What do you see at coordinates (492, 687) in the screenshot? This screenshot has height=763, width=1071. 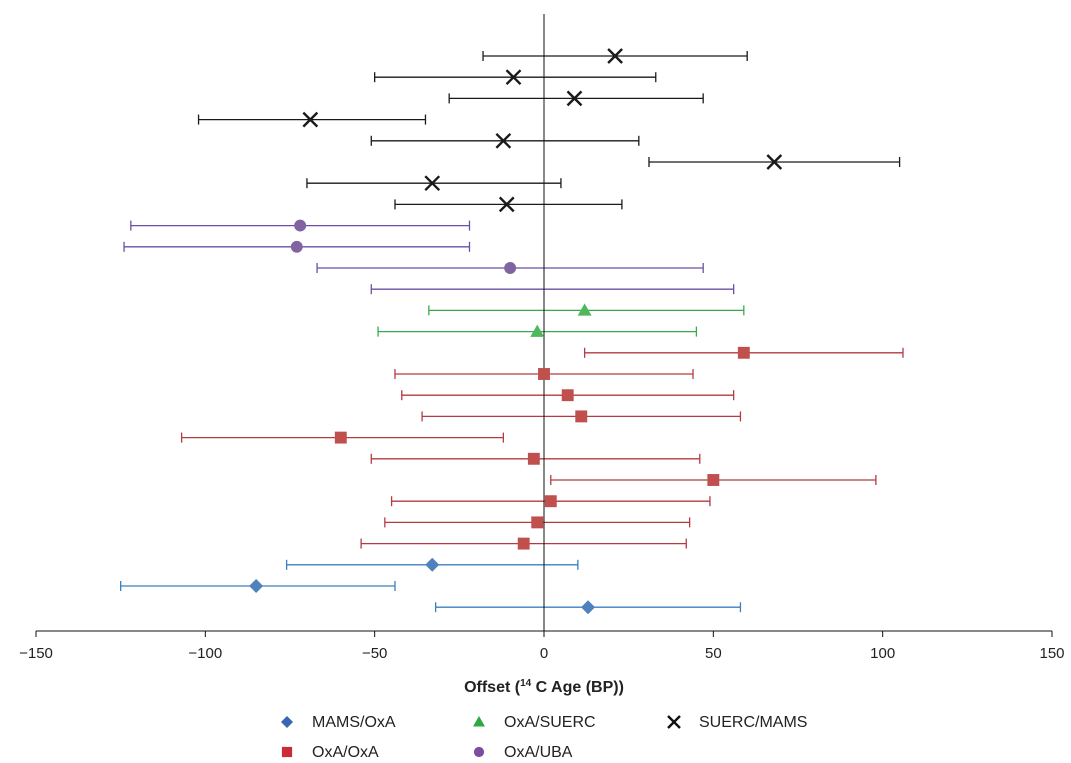 I see `x-axis-title-prefix: Offset (` at bounding box center [492, 687].